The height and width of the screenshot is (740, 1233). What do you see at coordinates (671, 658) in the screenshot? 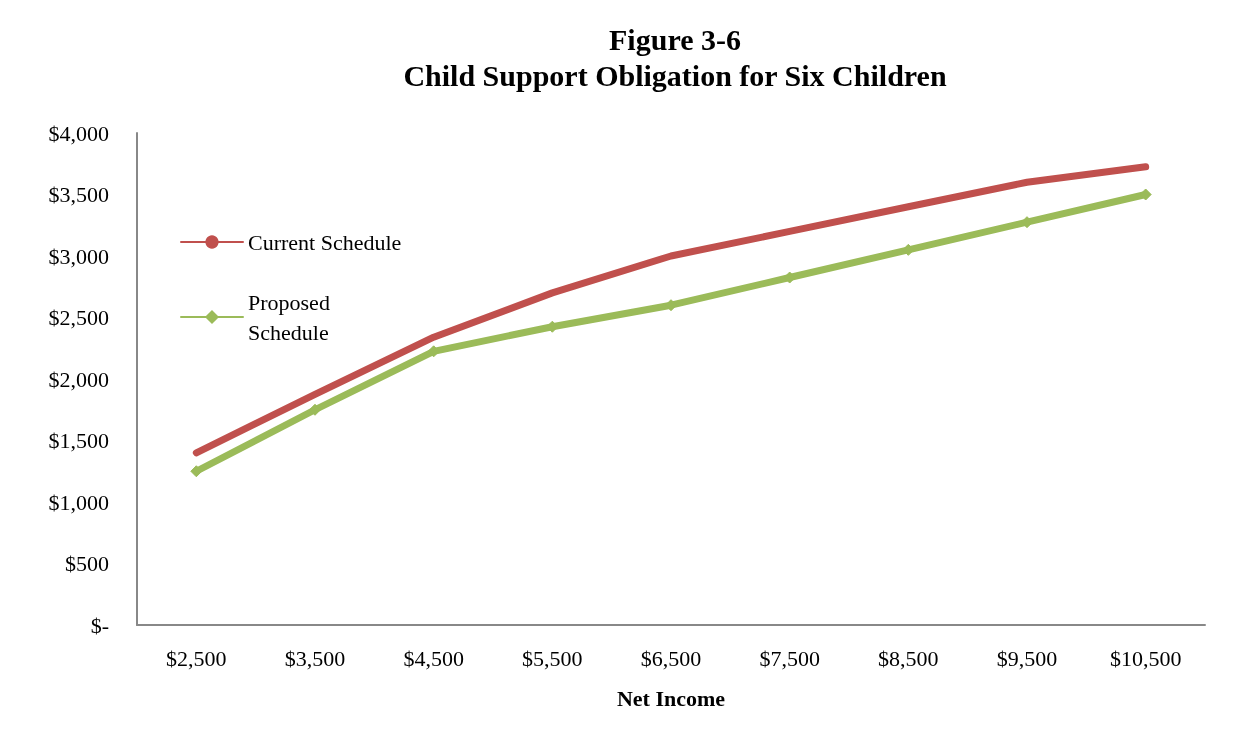
I see `x-tick-label: $6,500` at bounding box center [671, 658].